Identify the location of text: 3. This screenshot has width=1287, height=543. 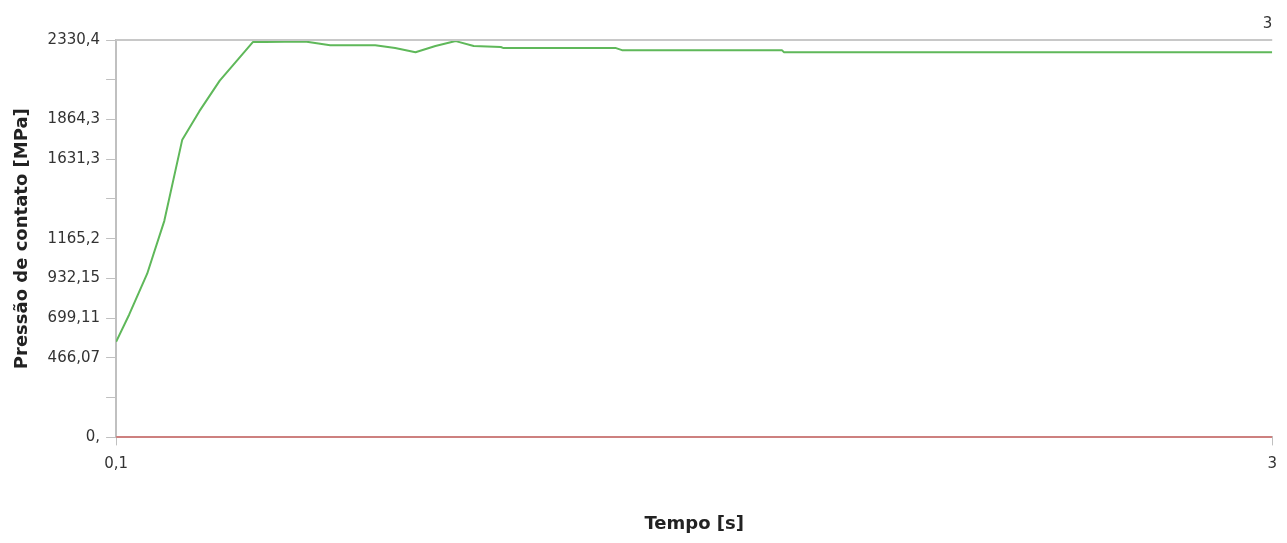
(1267, 23).